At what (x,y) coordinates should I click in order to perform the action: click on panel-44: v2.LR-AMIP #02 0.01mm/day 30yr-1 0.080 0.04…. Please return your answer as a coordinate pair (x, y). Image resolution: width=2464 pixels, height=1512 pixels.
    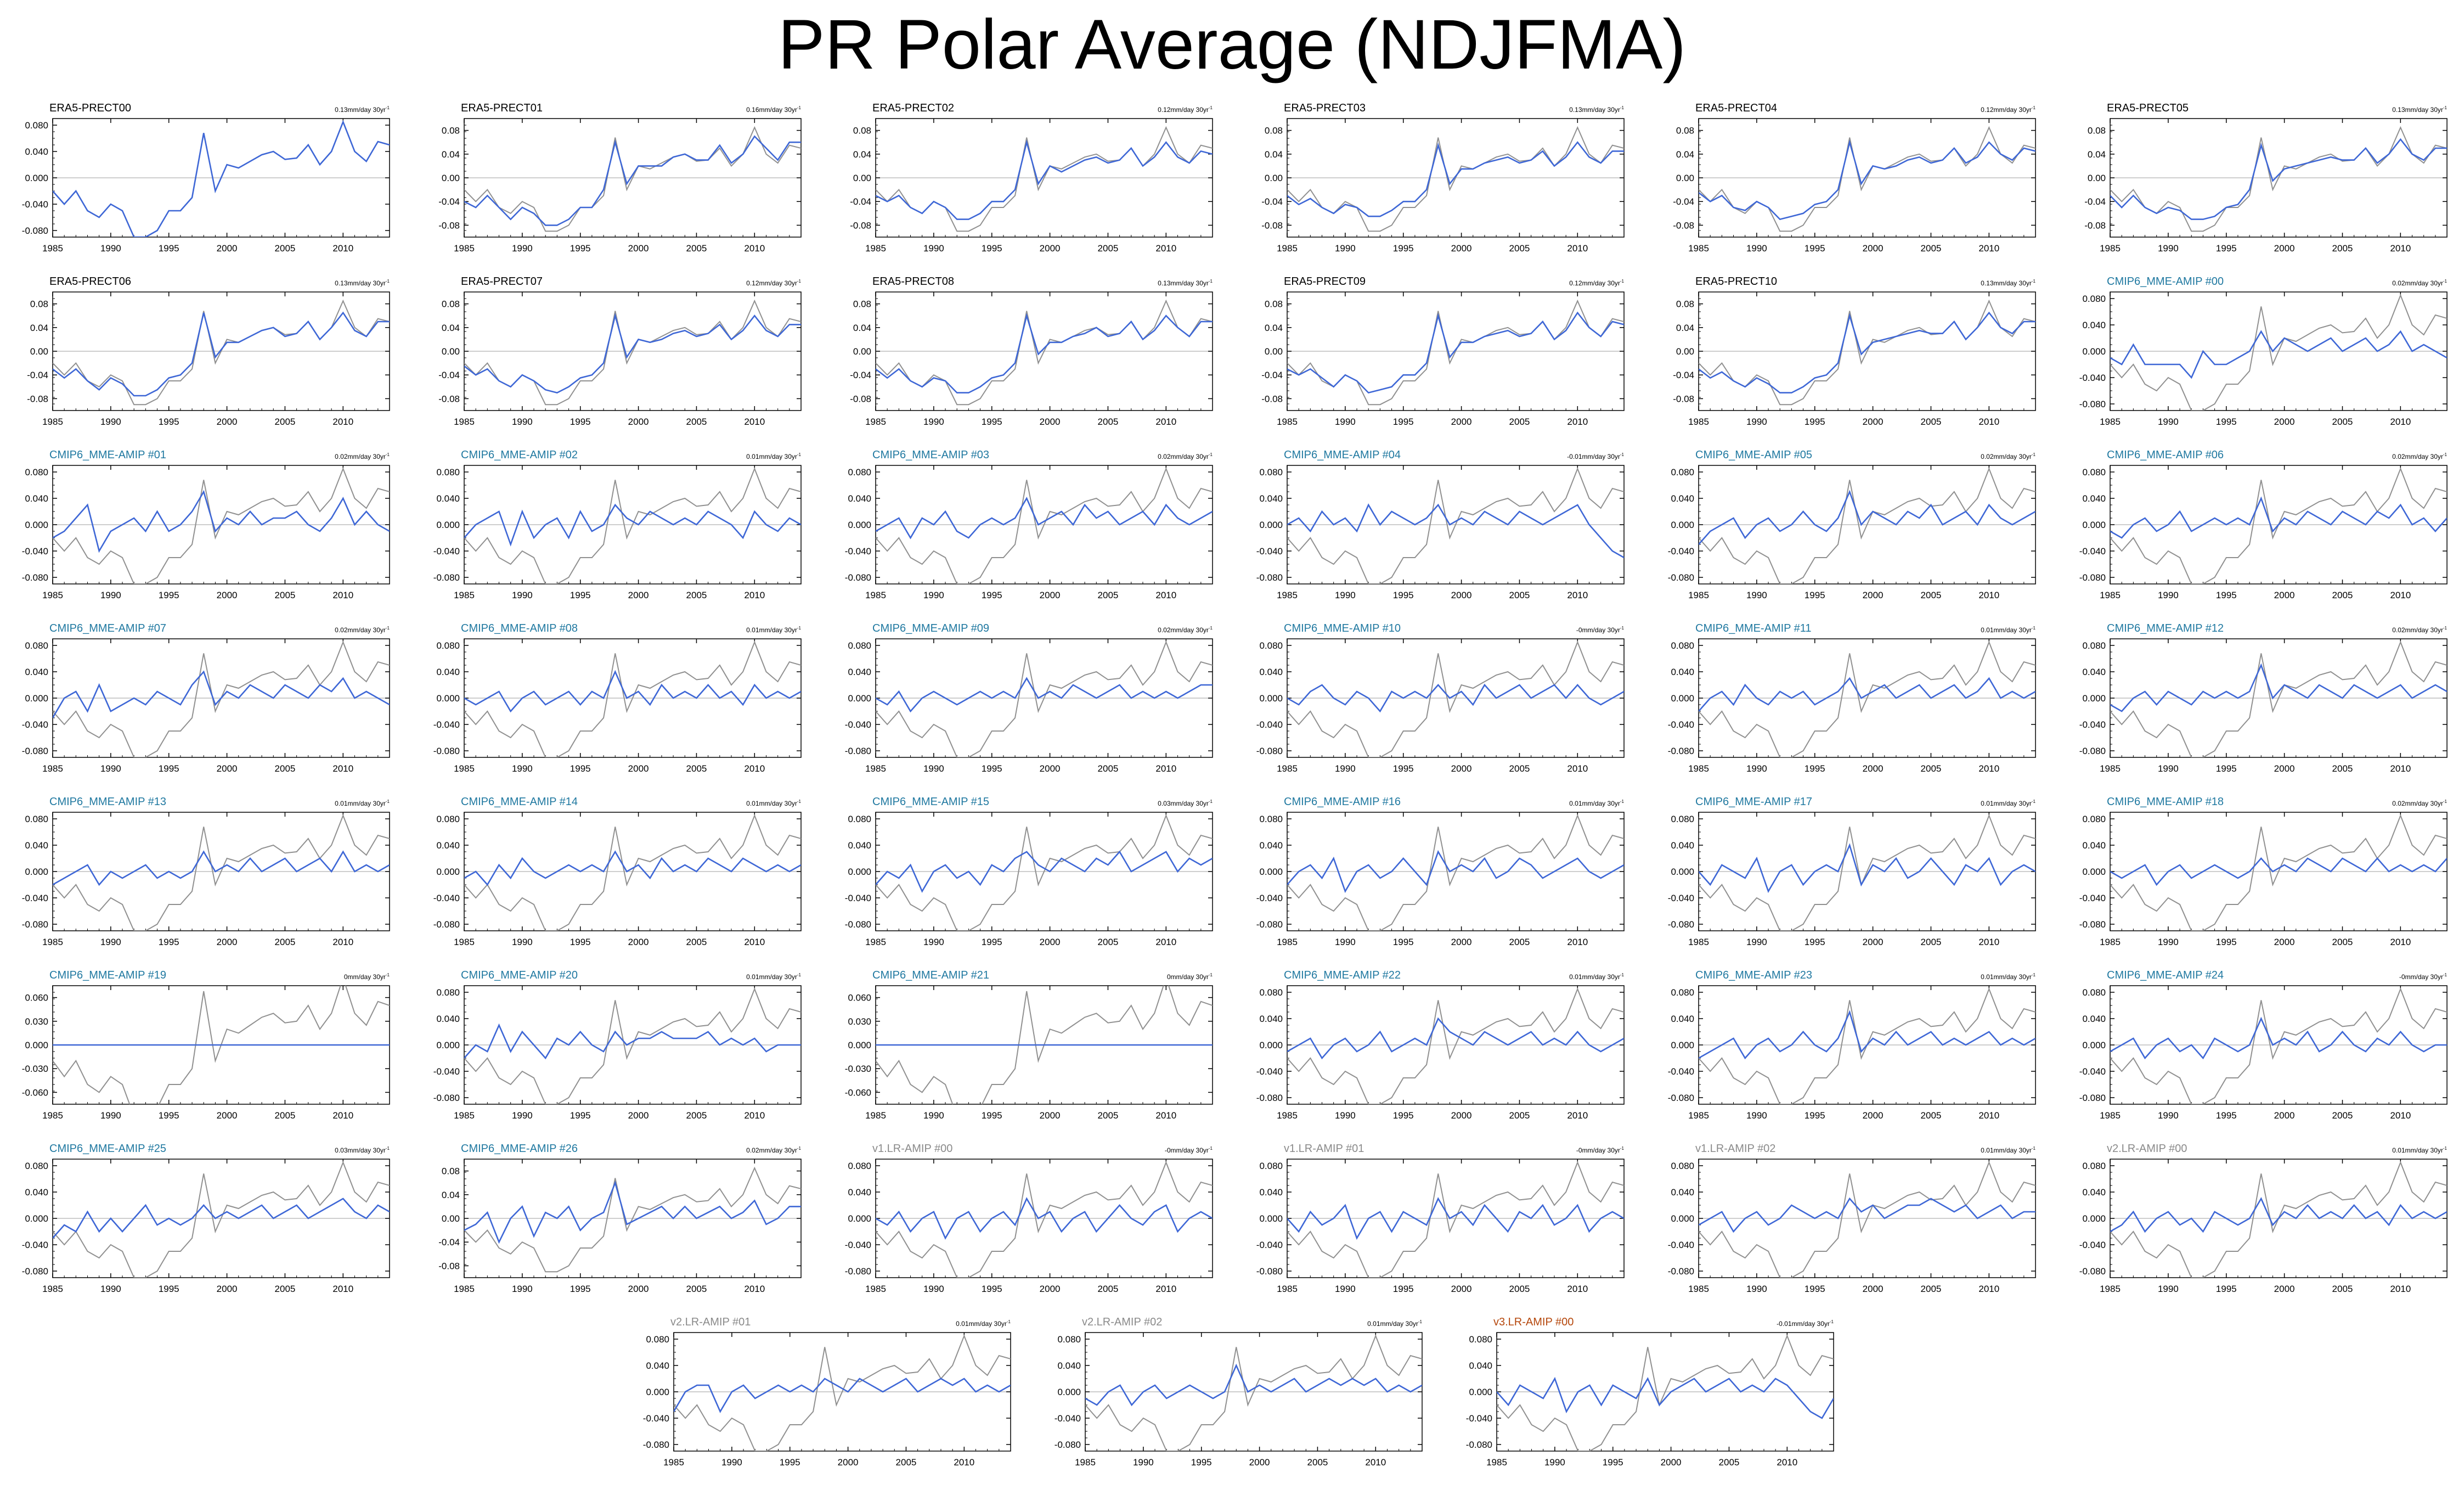
    Looking at the image, I should click on (1231, 1392).